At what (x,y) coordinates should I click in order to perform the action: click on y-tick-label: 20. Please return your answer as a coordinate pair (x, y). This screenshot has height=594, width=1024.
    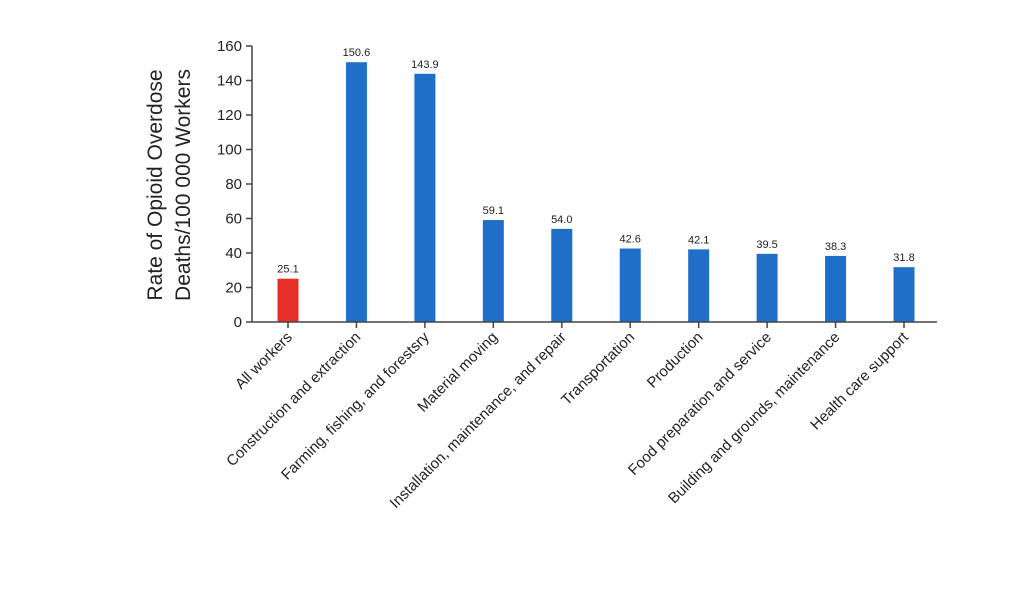
    Looking at the image, I should click on (233, 288).